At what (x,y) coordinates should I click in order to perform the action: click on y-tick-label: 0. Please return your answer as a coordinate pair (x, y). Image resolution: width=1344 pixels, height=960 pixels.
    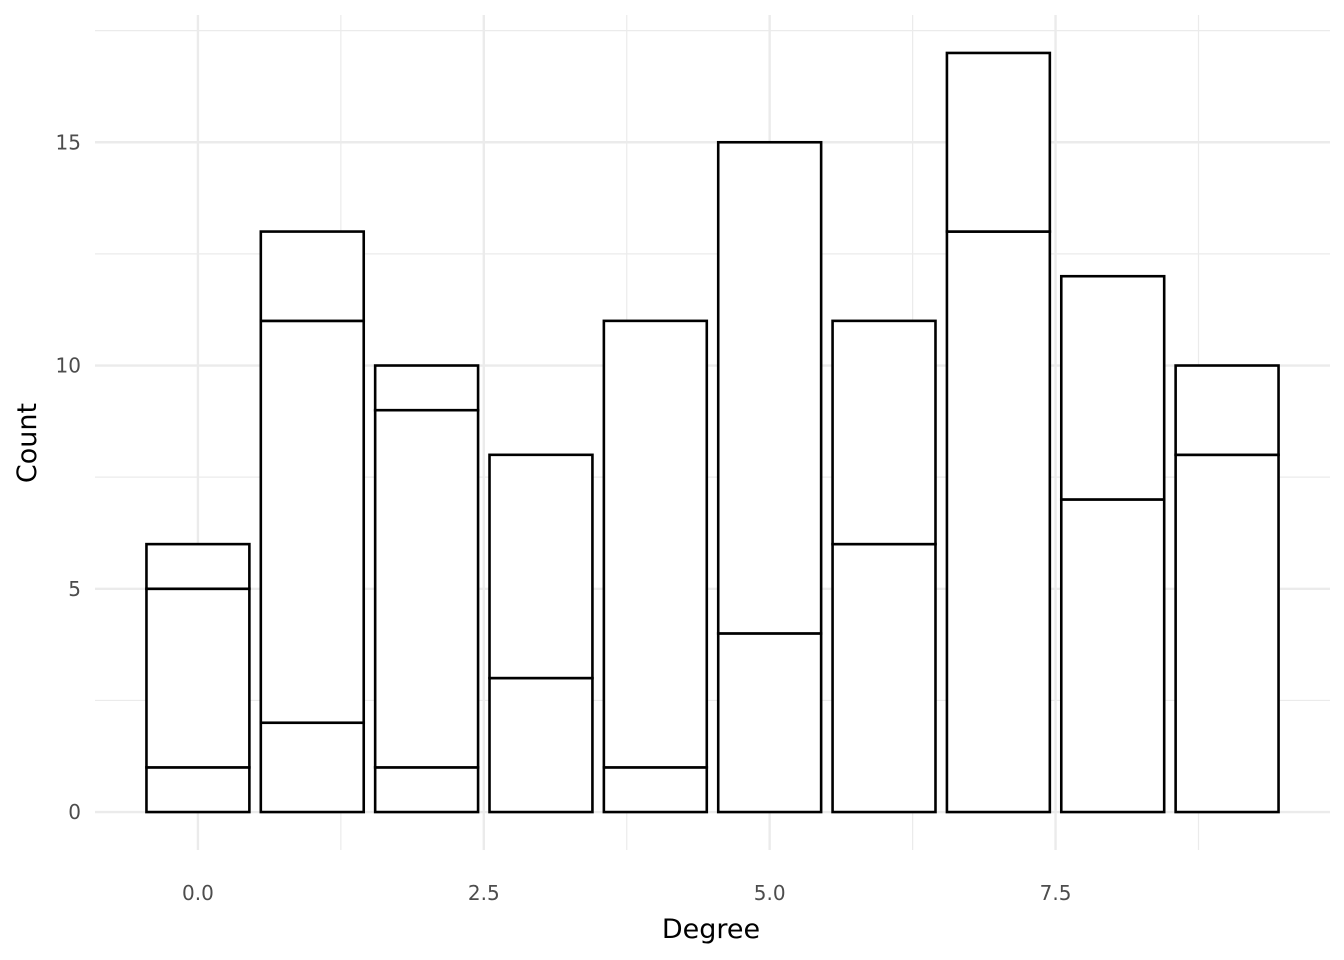
    Looking at the image, I should click on (74, 812).